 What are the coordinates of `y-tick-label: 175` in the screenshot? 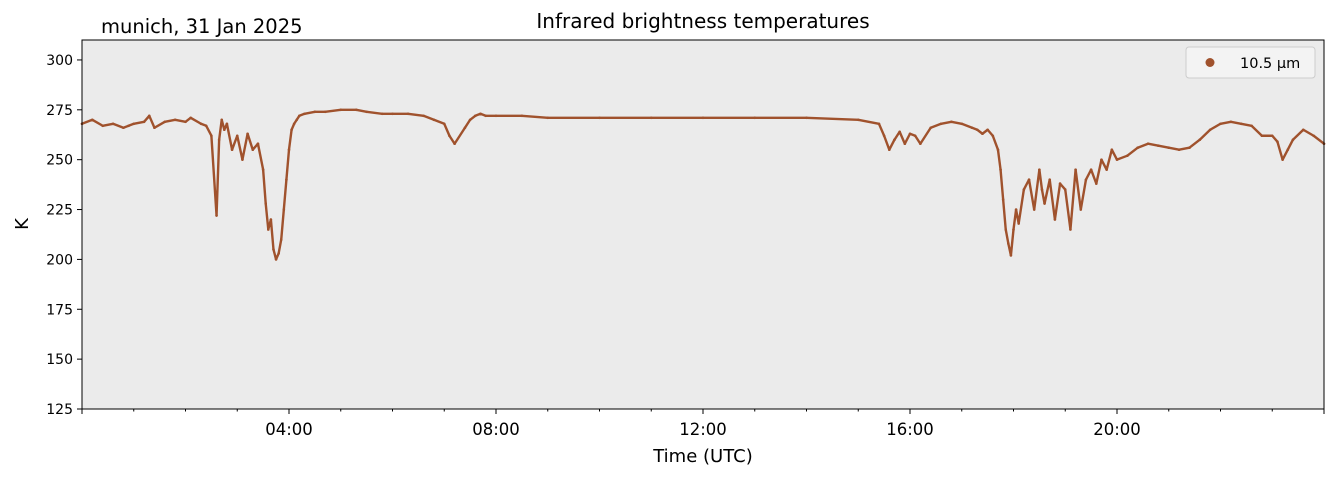 It's located at (59, 310).